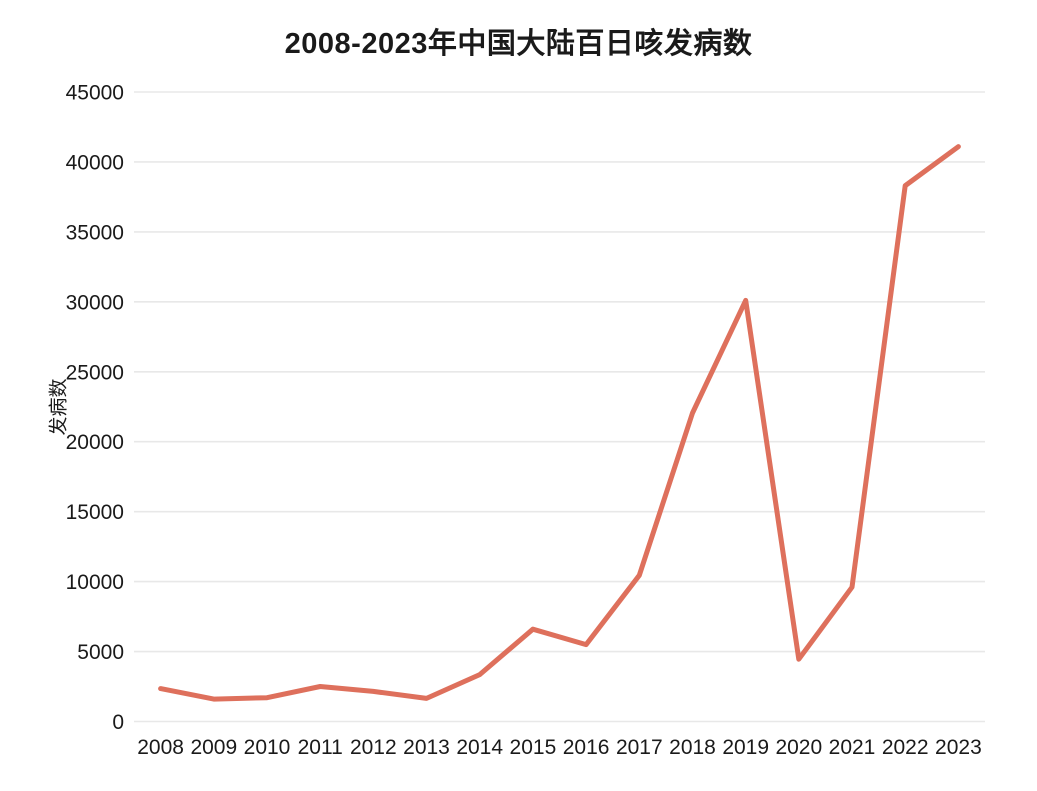 The width and height of the screenshot is (1037, 791). I want to click on x-tick-label: 2011, so click(320, 747).